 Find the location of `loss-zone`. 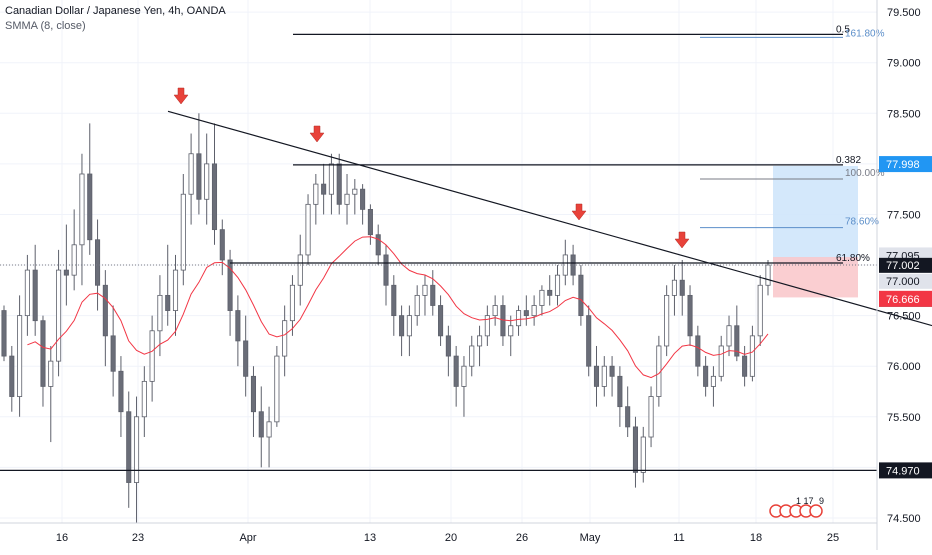

loss-zone is located at coordinates (815, 277).